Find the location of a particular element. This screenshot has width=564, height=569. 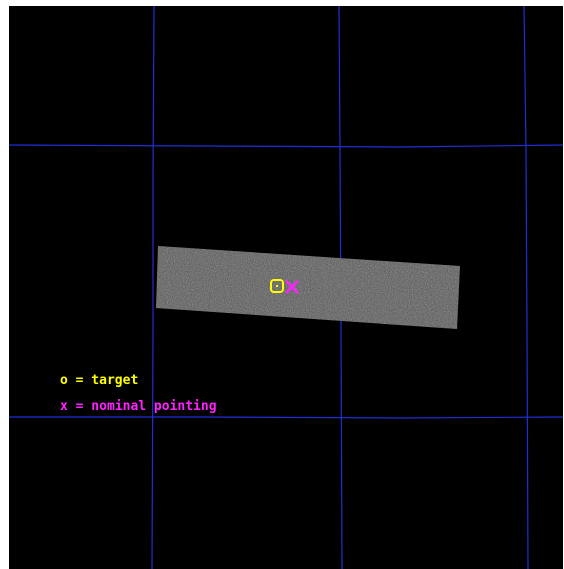

grid-line-vertical-left is located at coordinates (153, 287).